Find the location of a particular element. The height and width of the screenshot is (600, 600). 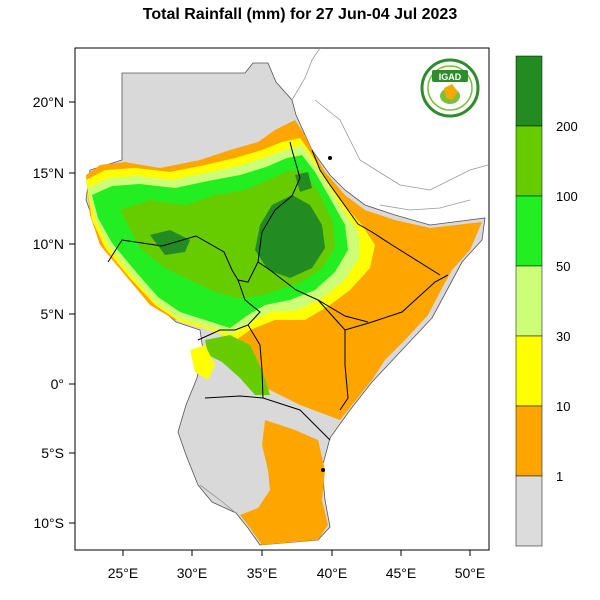

legend-label: 100 is located at coordinates (567, 196).